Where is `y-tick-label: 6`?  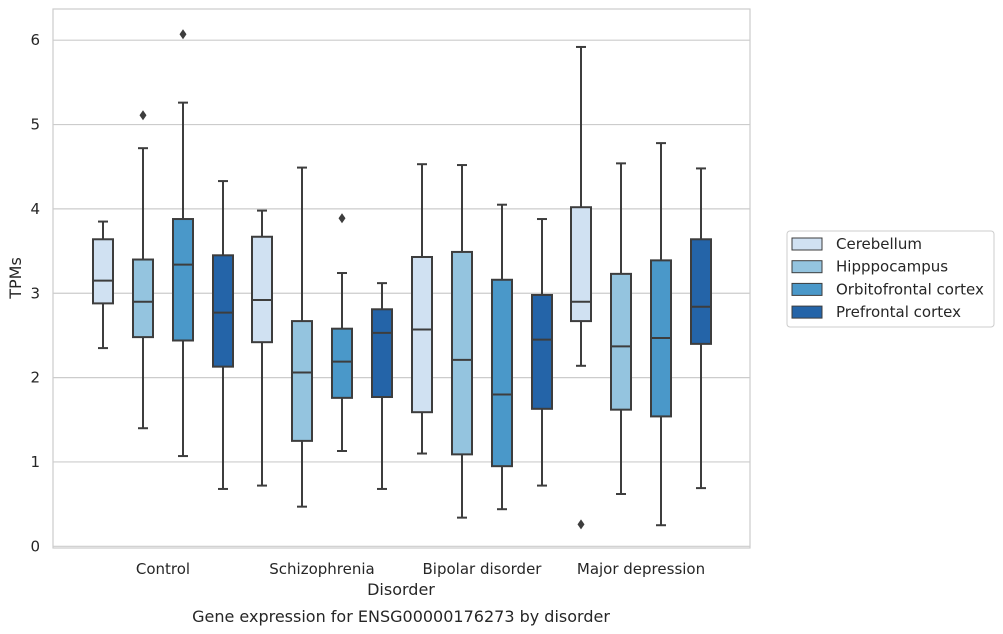 y-tick-label: 6 is located at coordinates (35, 40).